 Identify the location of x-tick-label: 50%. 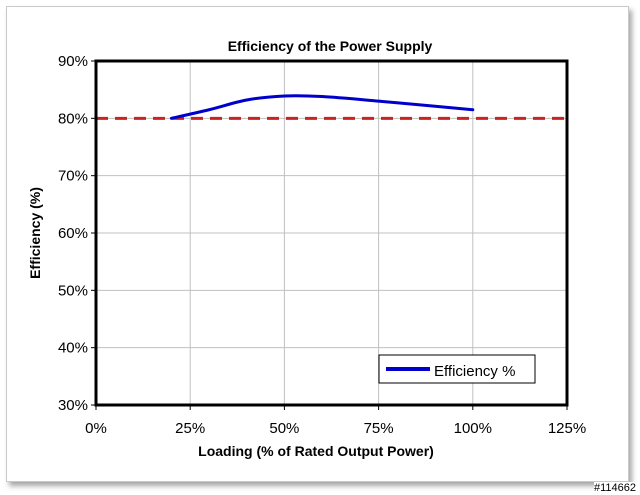
(284, 428).